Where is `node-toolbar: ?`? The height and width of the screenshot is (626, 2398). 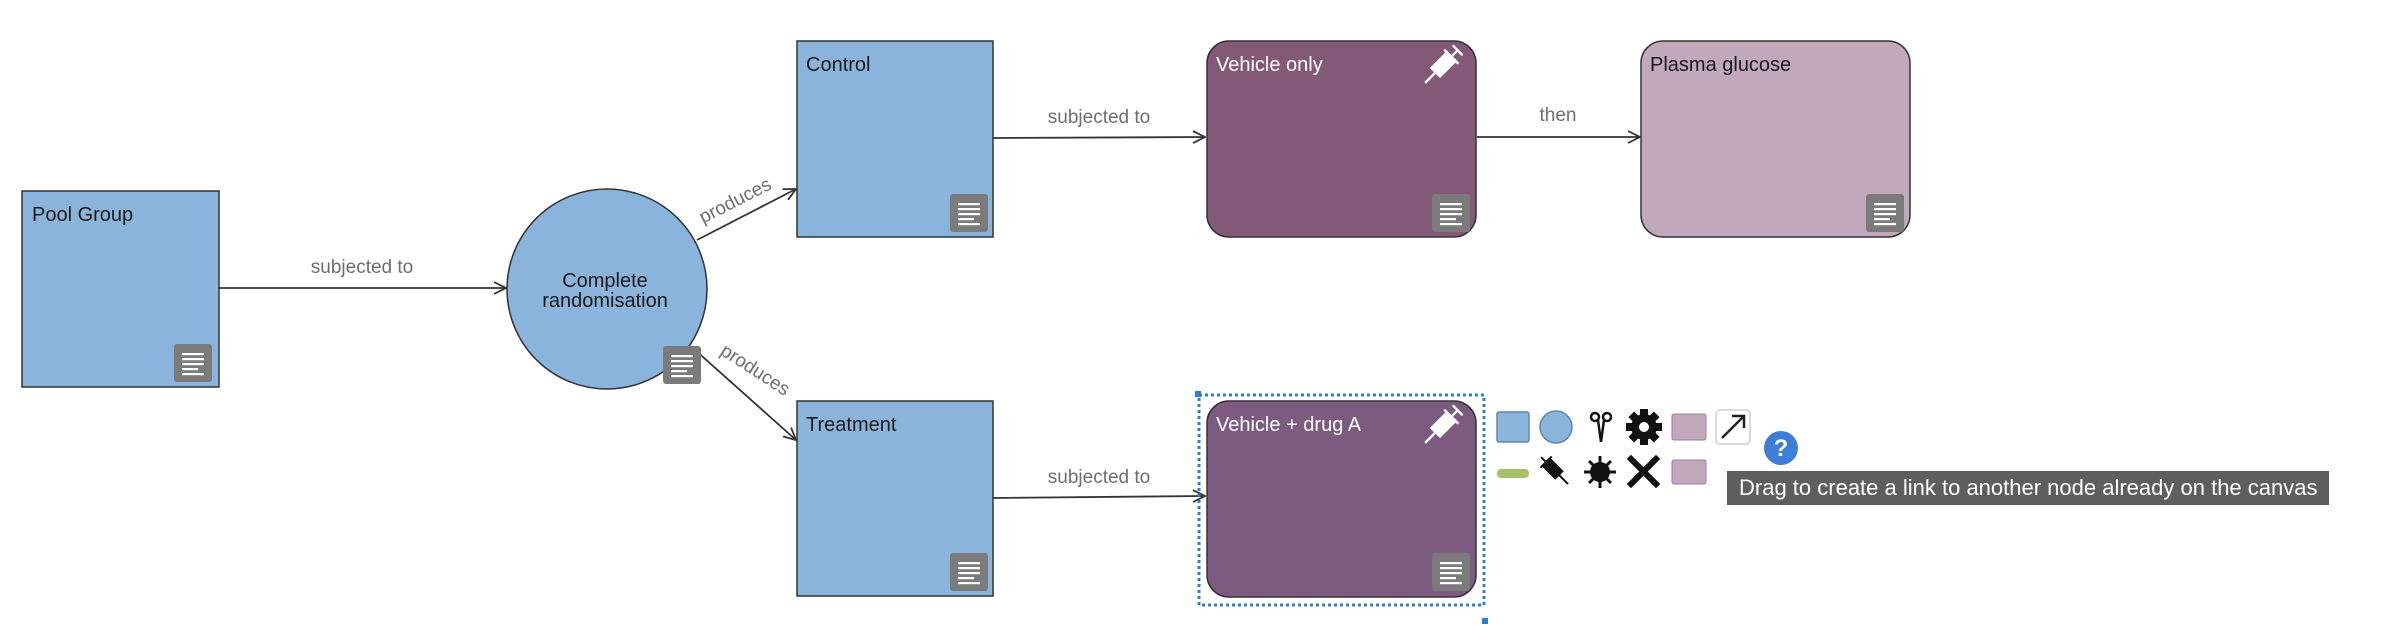 node-toolbar: ? is located at coordinates (1647, 449).